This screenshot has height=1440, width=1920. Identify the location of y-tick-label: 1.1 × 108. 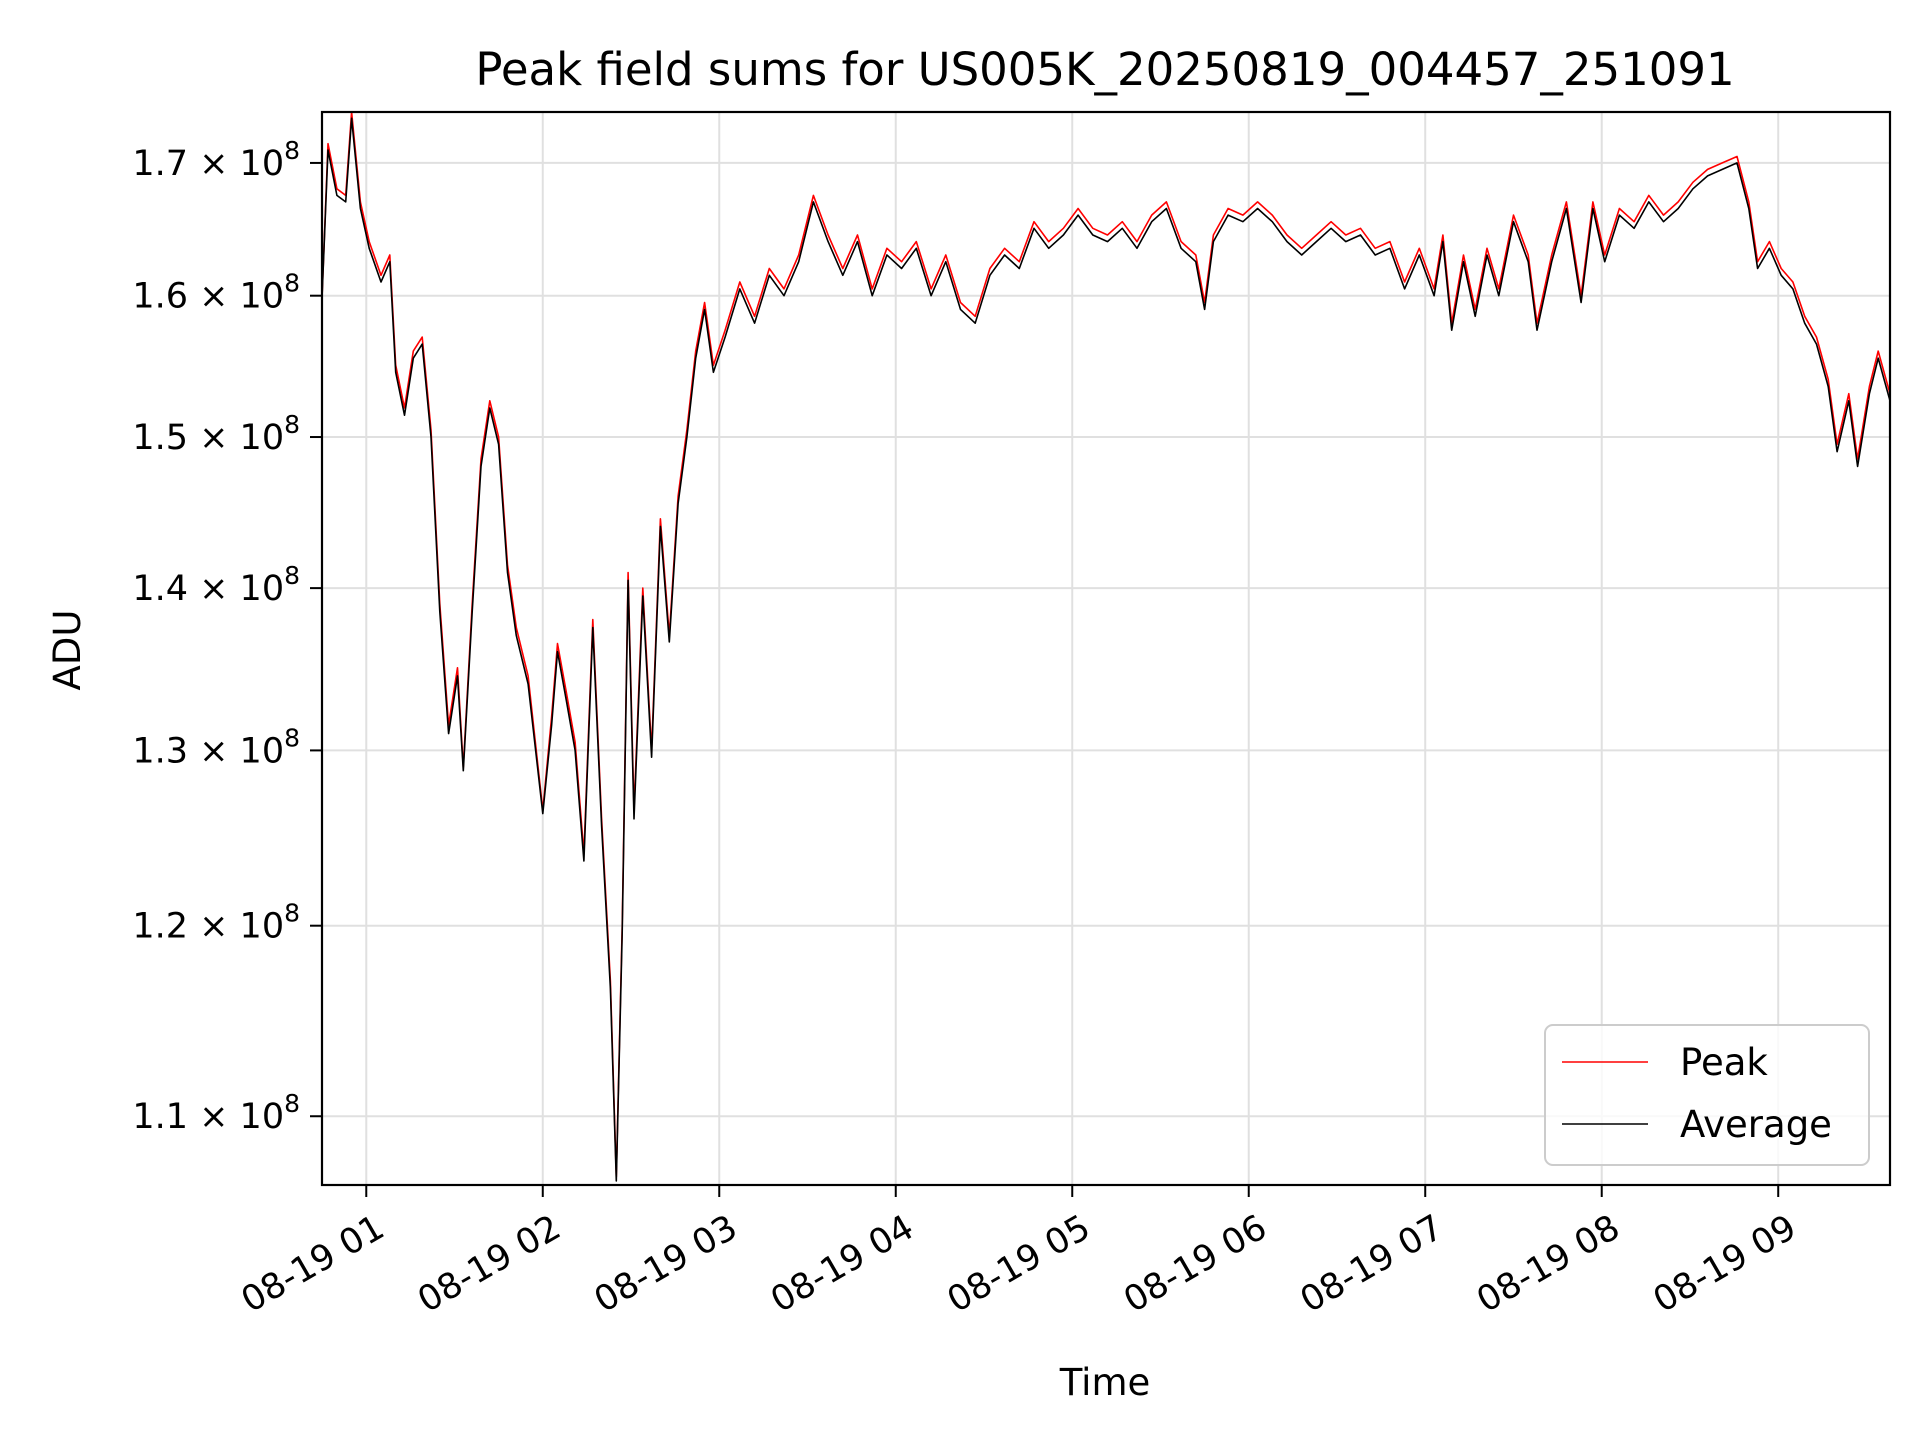
(216, 1113).